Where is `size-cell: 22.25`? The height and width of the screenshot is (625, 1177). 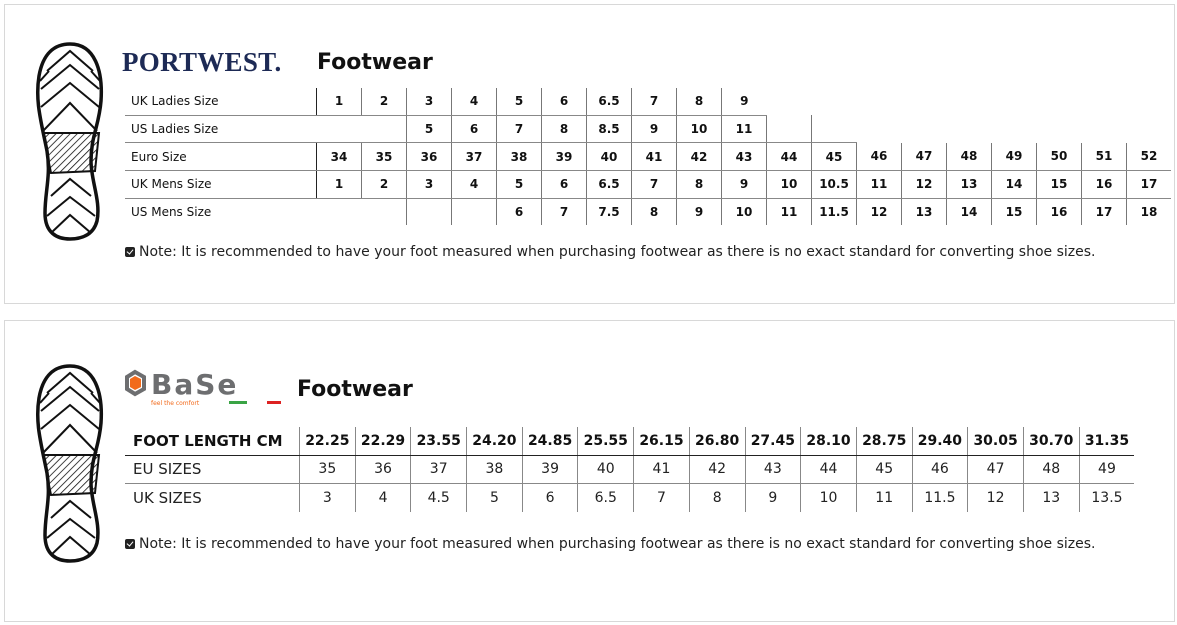
size-cell: 22.25 is located at coordinates (327, 441).